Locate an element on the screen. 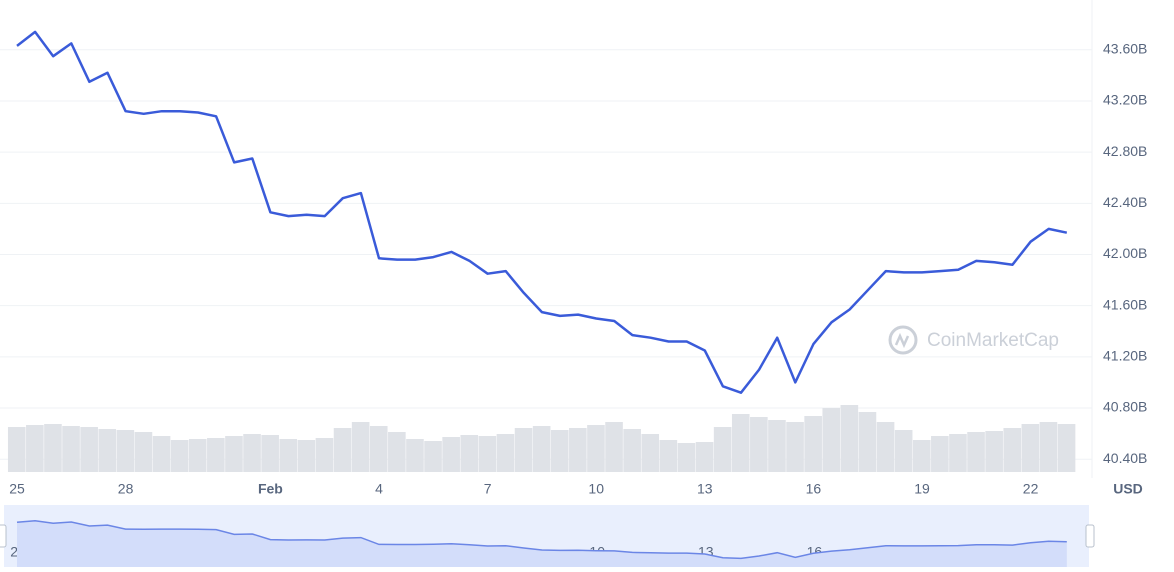 Image resolution: width=1174 pixels, height=572 pixels. y-tick-label: 42.40B is located at coordinates (1125, 202).